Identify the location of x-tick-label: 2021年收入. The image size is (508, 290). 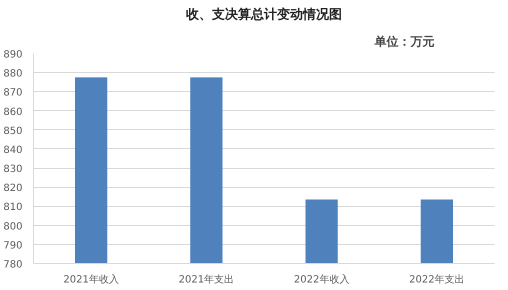
(91, 280).